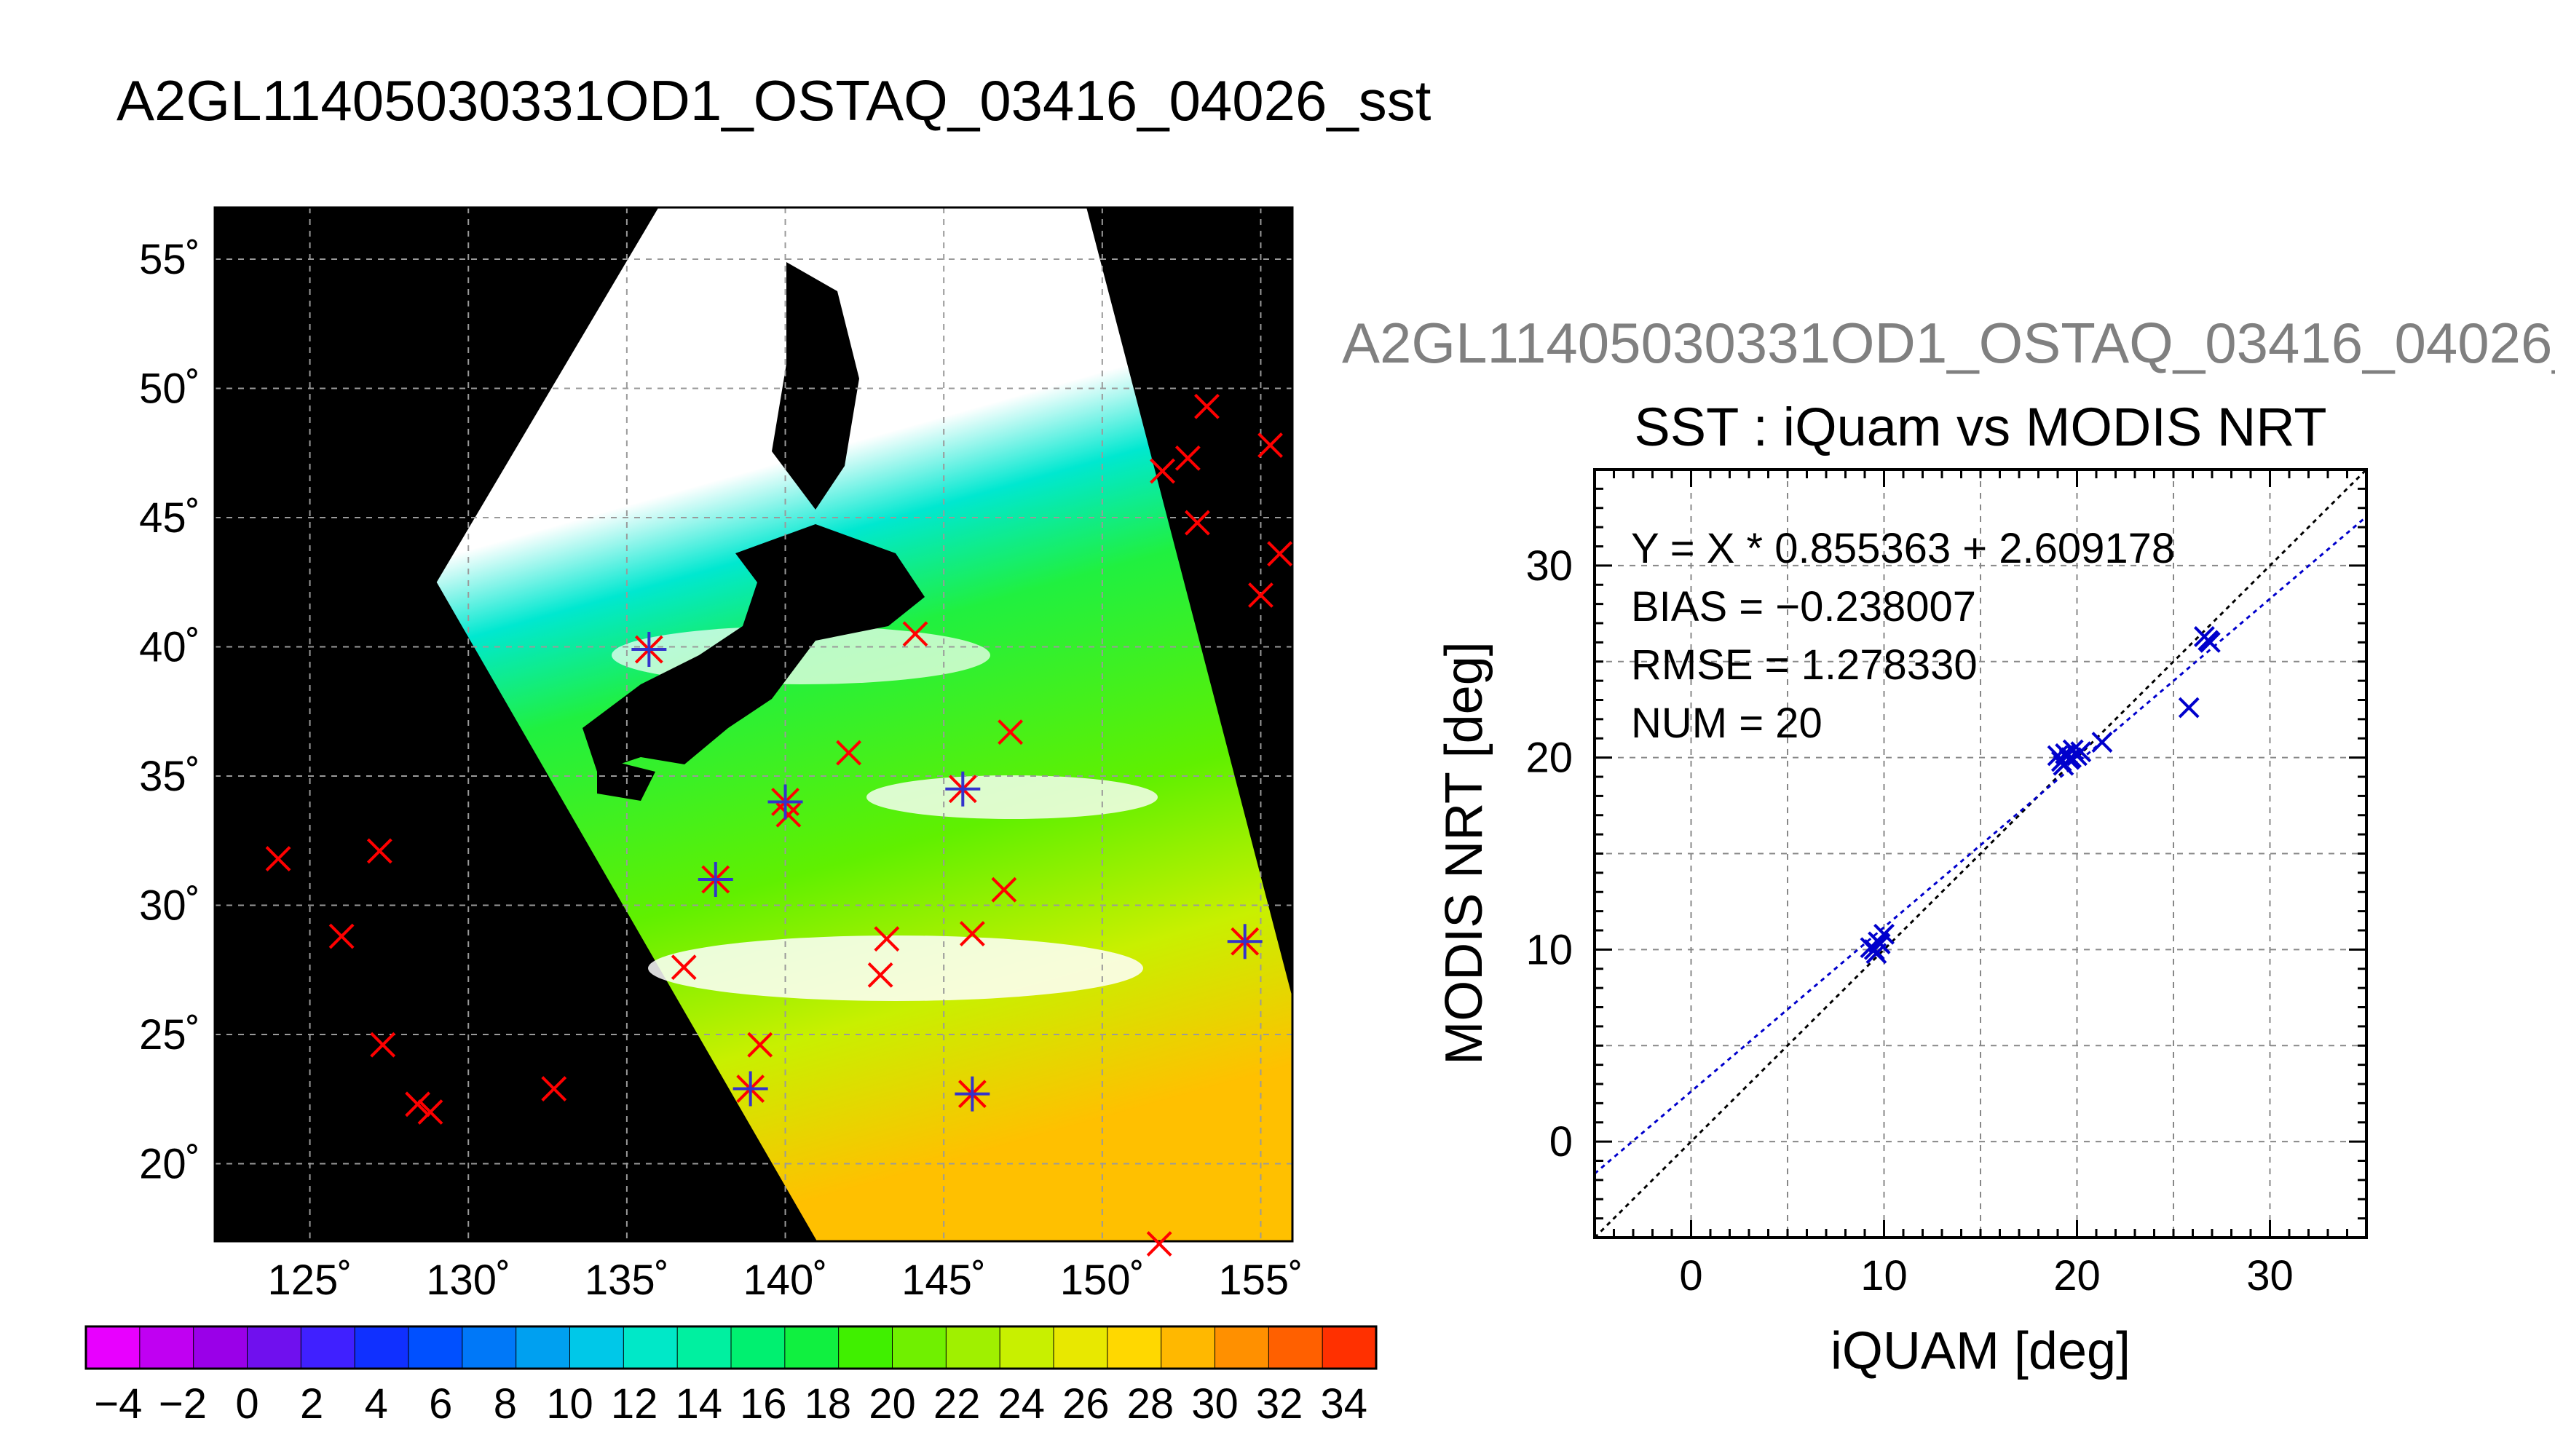 This screenshot has width=2555, height=1456. I want to click on latitude-tick-label: 45˚, so click(169, 518).